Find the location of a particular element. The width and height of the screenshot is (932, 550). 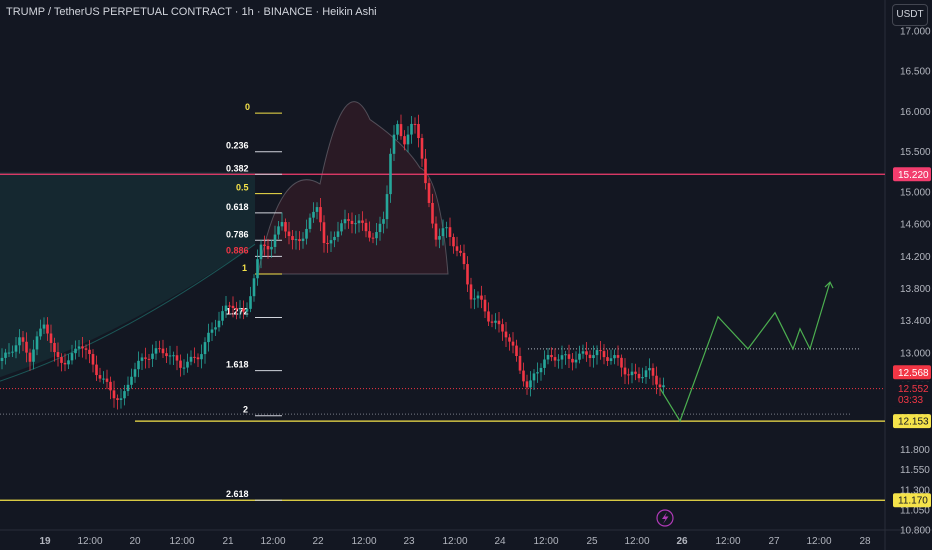

fib-label: 0.886 is located at coordinates (237, 250).